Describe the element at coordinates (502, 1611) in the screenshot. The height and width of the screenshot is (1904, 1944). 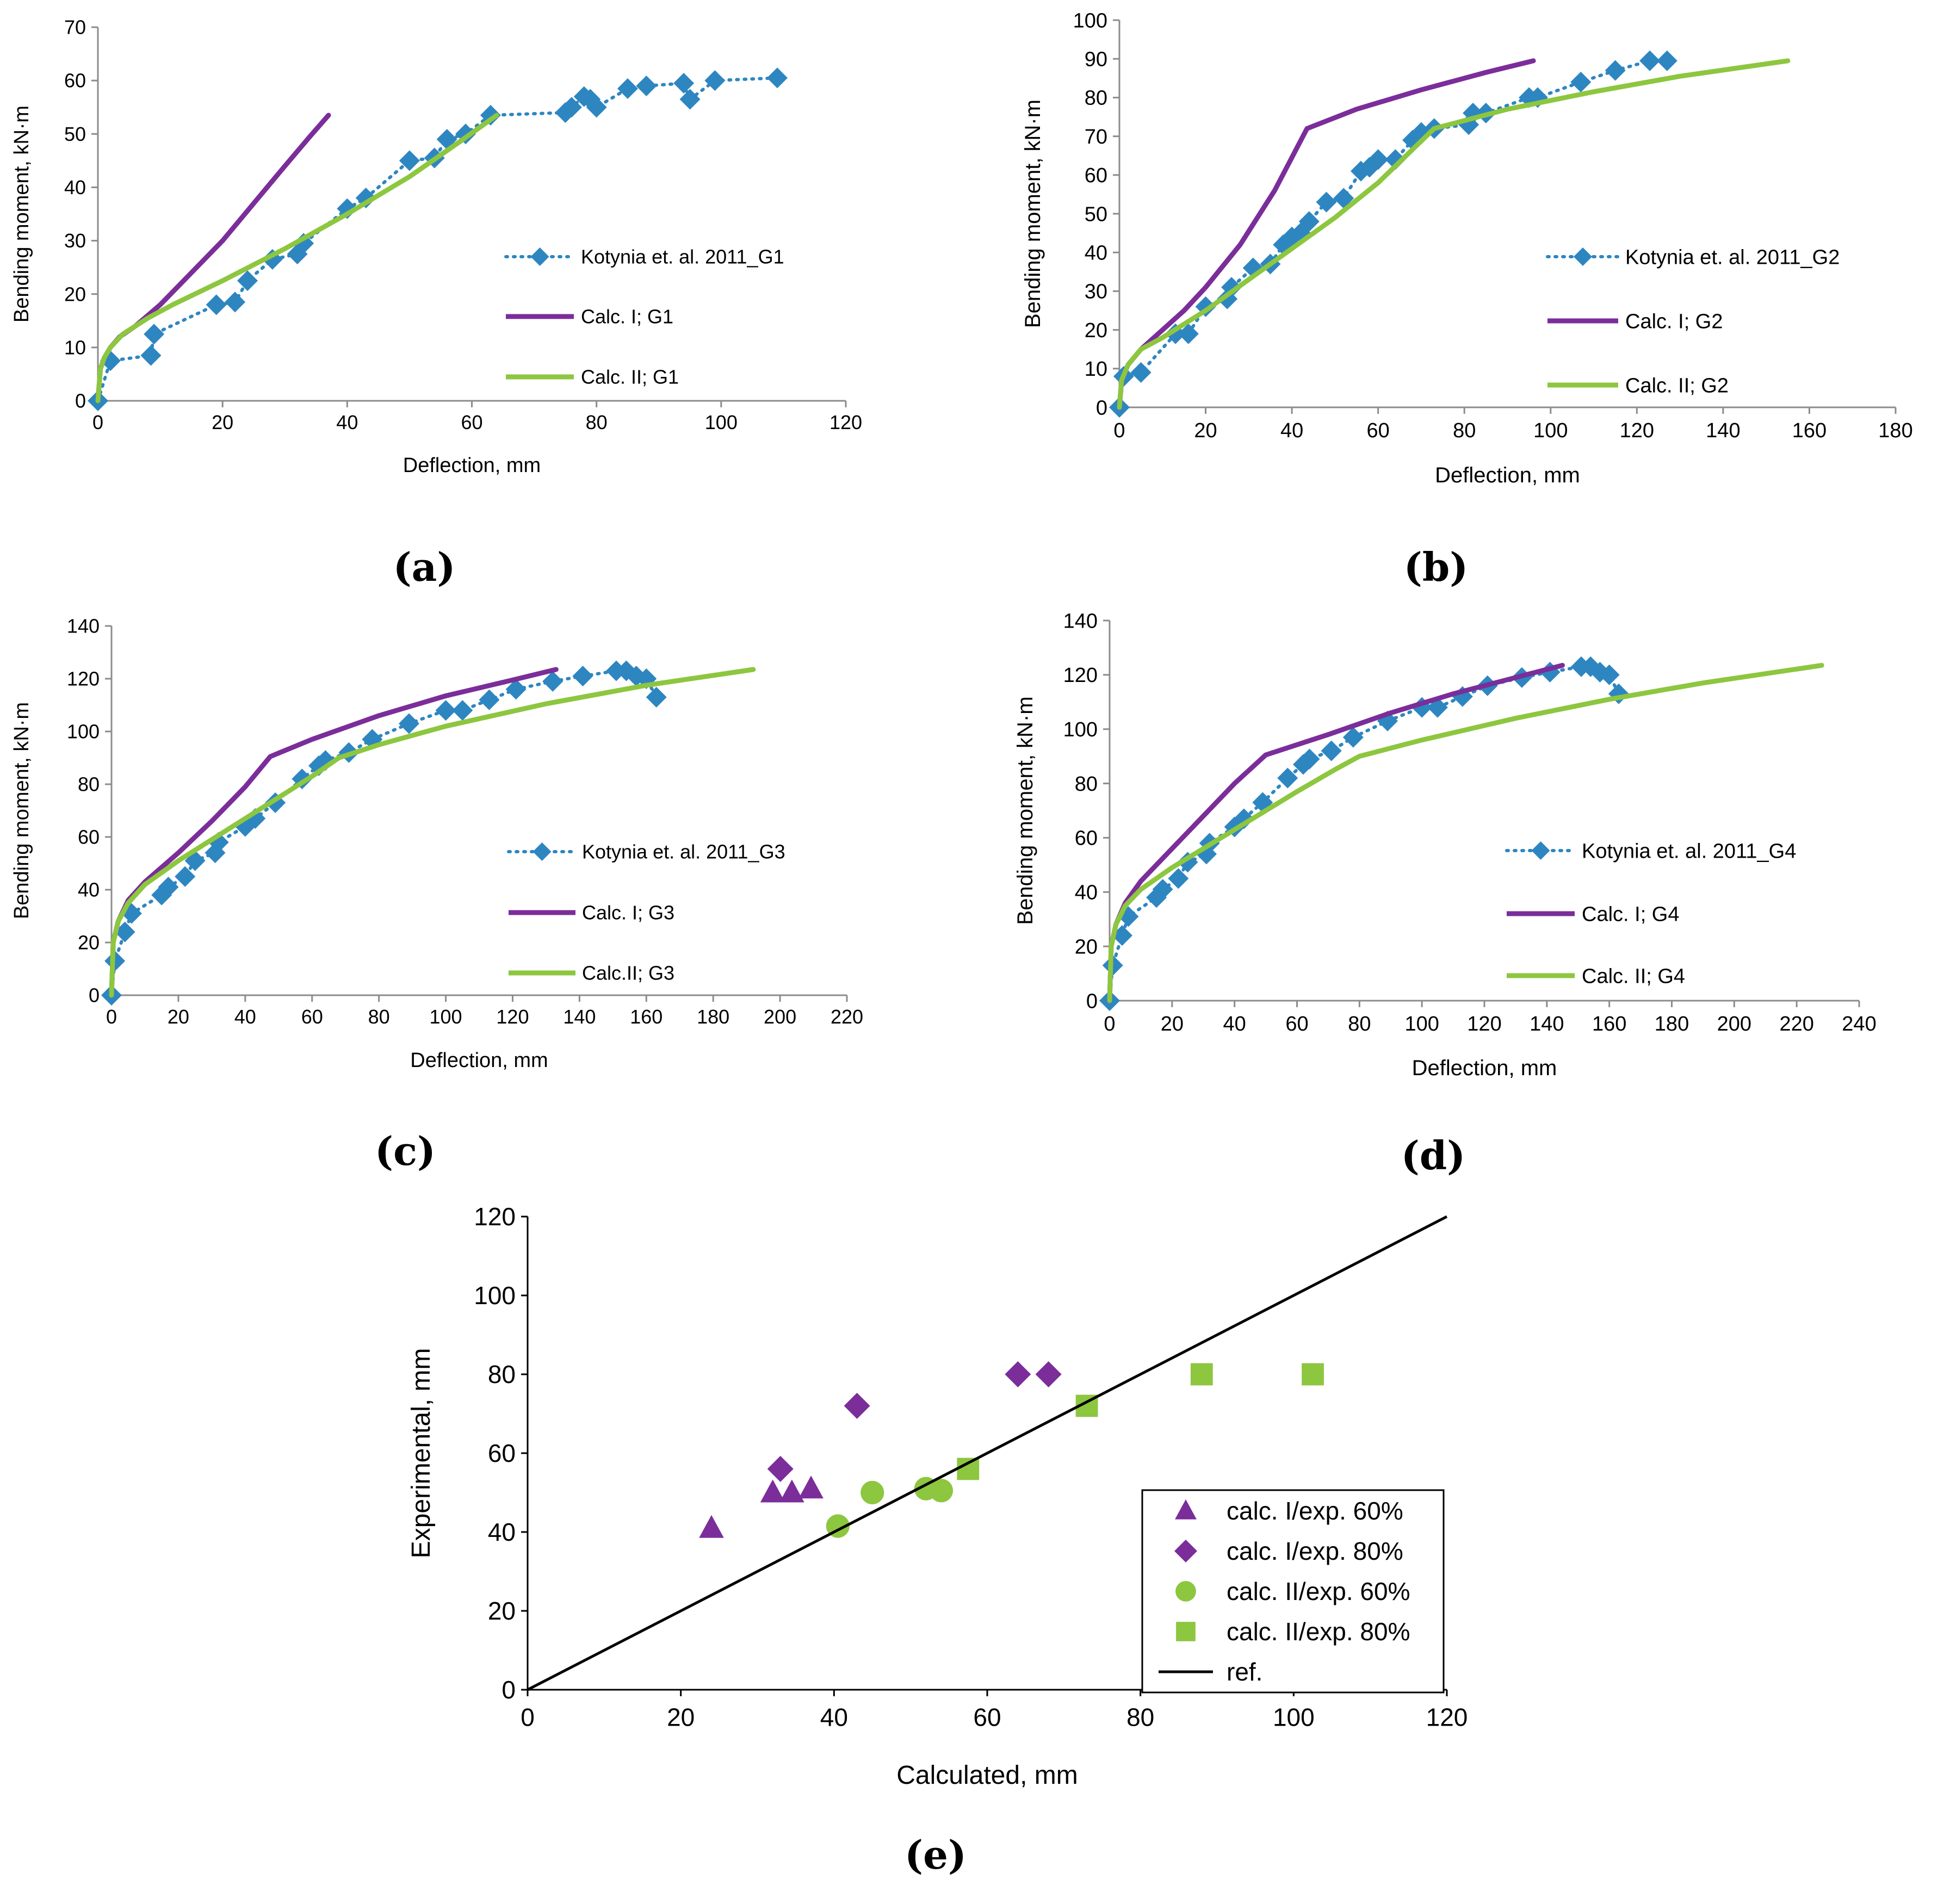
I see `y-tick-label: 20` at that location.